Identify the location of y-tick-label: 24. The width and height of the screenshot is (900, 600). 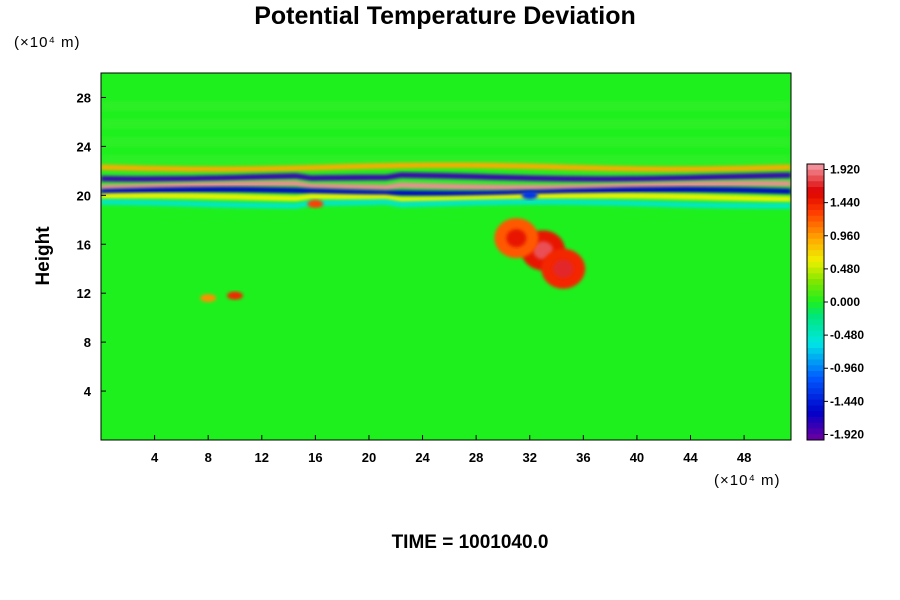
(84, 146).